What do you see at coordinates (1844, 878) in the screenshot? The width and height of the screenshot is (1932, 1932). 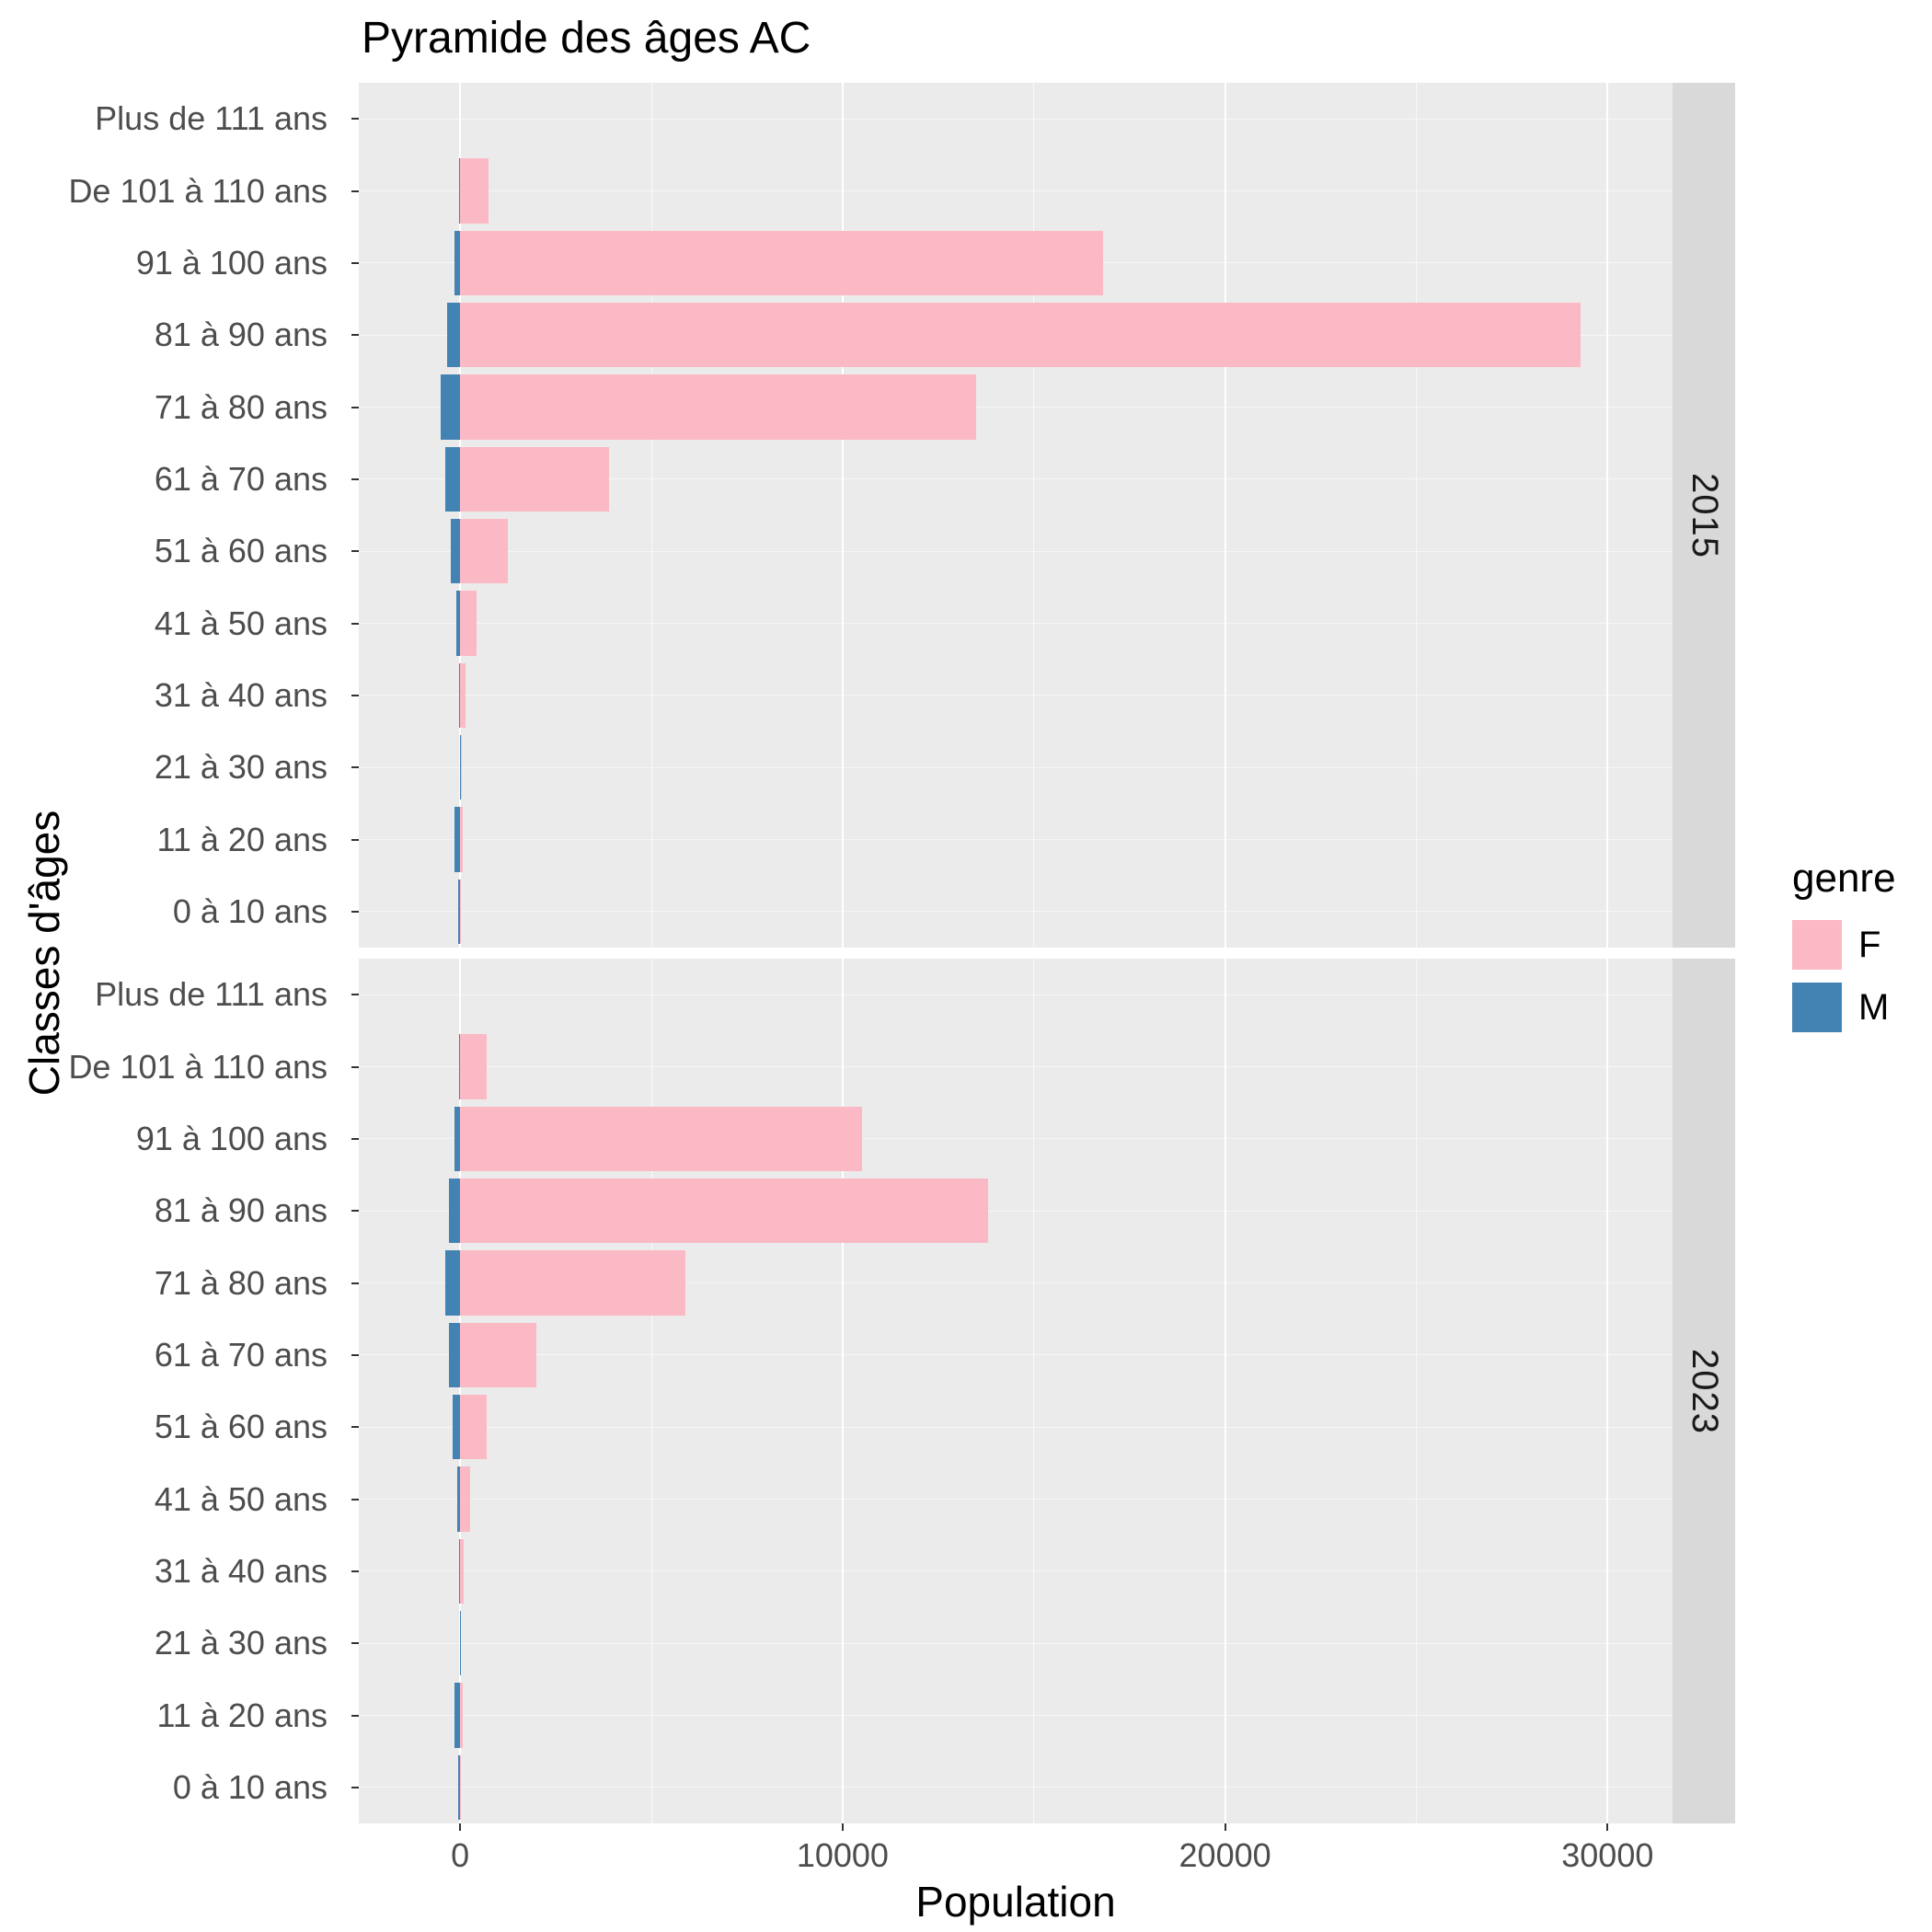 I see `legend-title: genre` at bounding box center [1844, 878].